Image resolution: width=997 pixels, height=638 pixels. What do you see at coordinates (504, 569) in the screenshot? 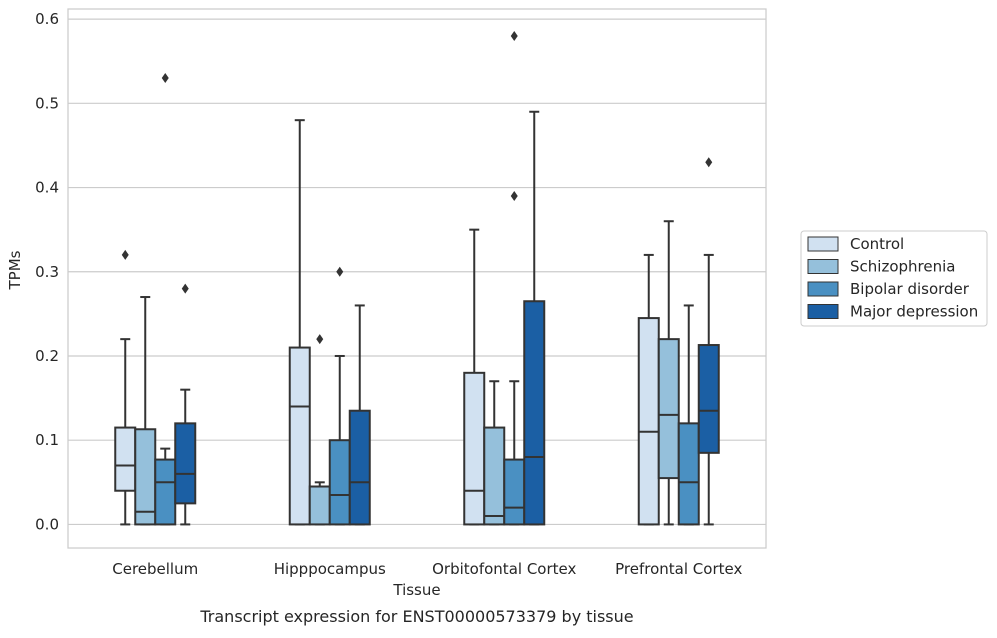
I see `x-tick-label: Orbitofontal Cortex` at bounding box center [504, 569].